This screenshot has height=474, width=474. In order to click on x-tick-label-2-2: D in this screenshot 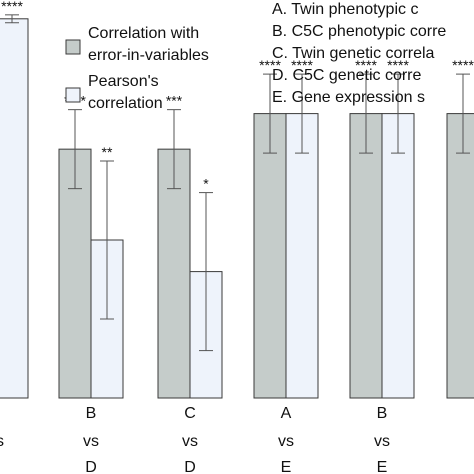, I will do `click(190, 466)`.